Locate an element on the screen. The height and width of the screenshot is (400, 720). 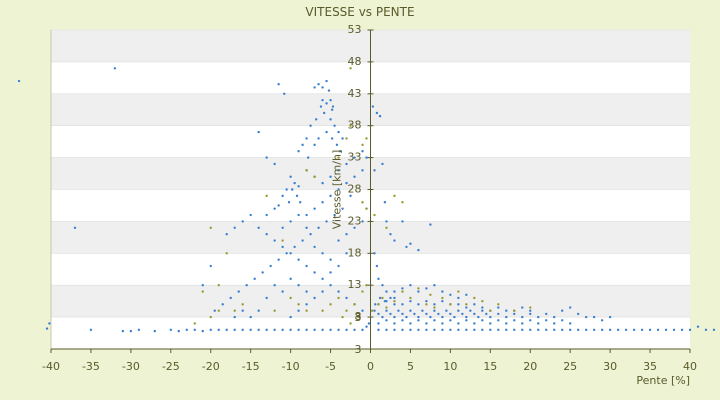
y-tick-label: 53 is located at coordinates (355, 29).